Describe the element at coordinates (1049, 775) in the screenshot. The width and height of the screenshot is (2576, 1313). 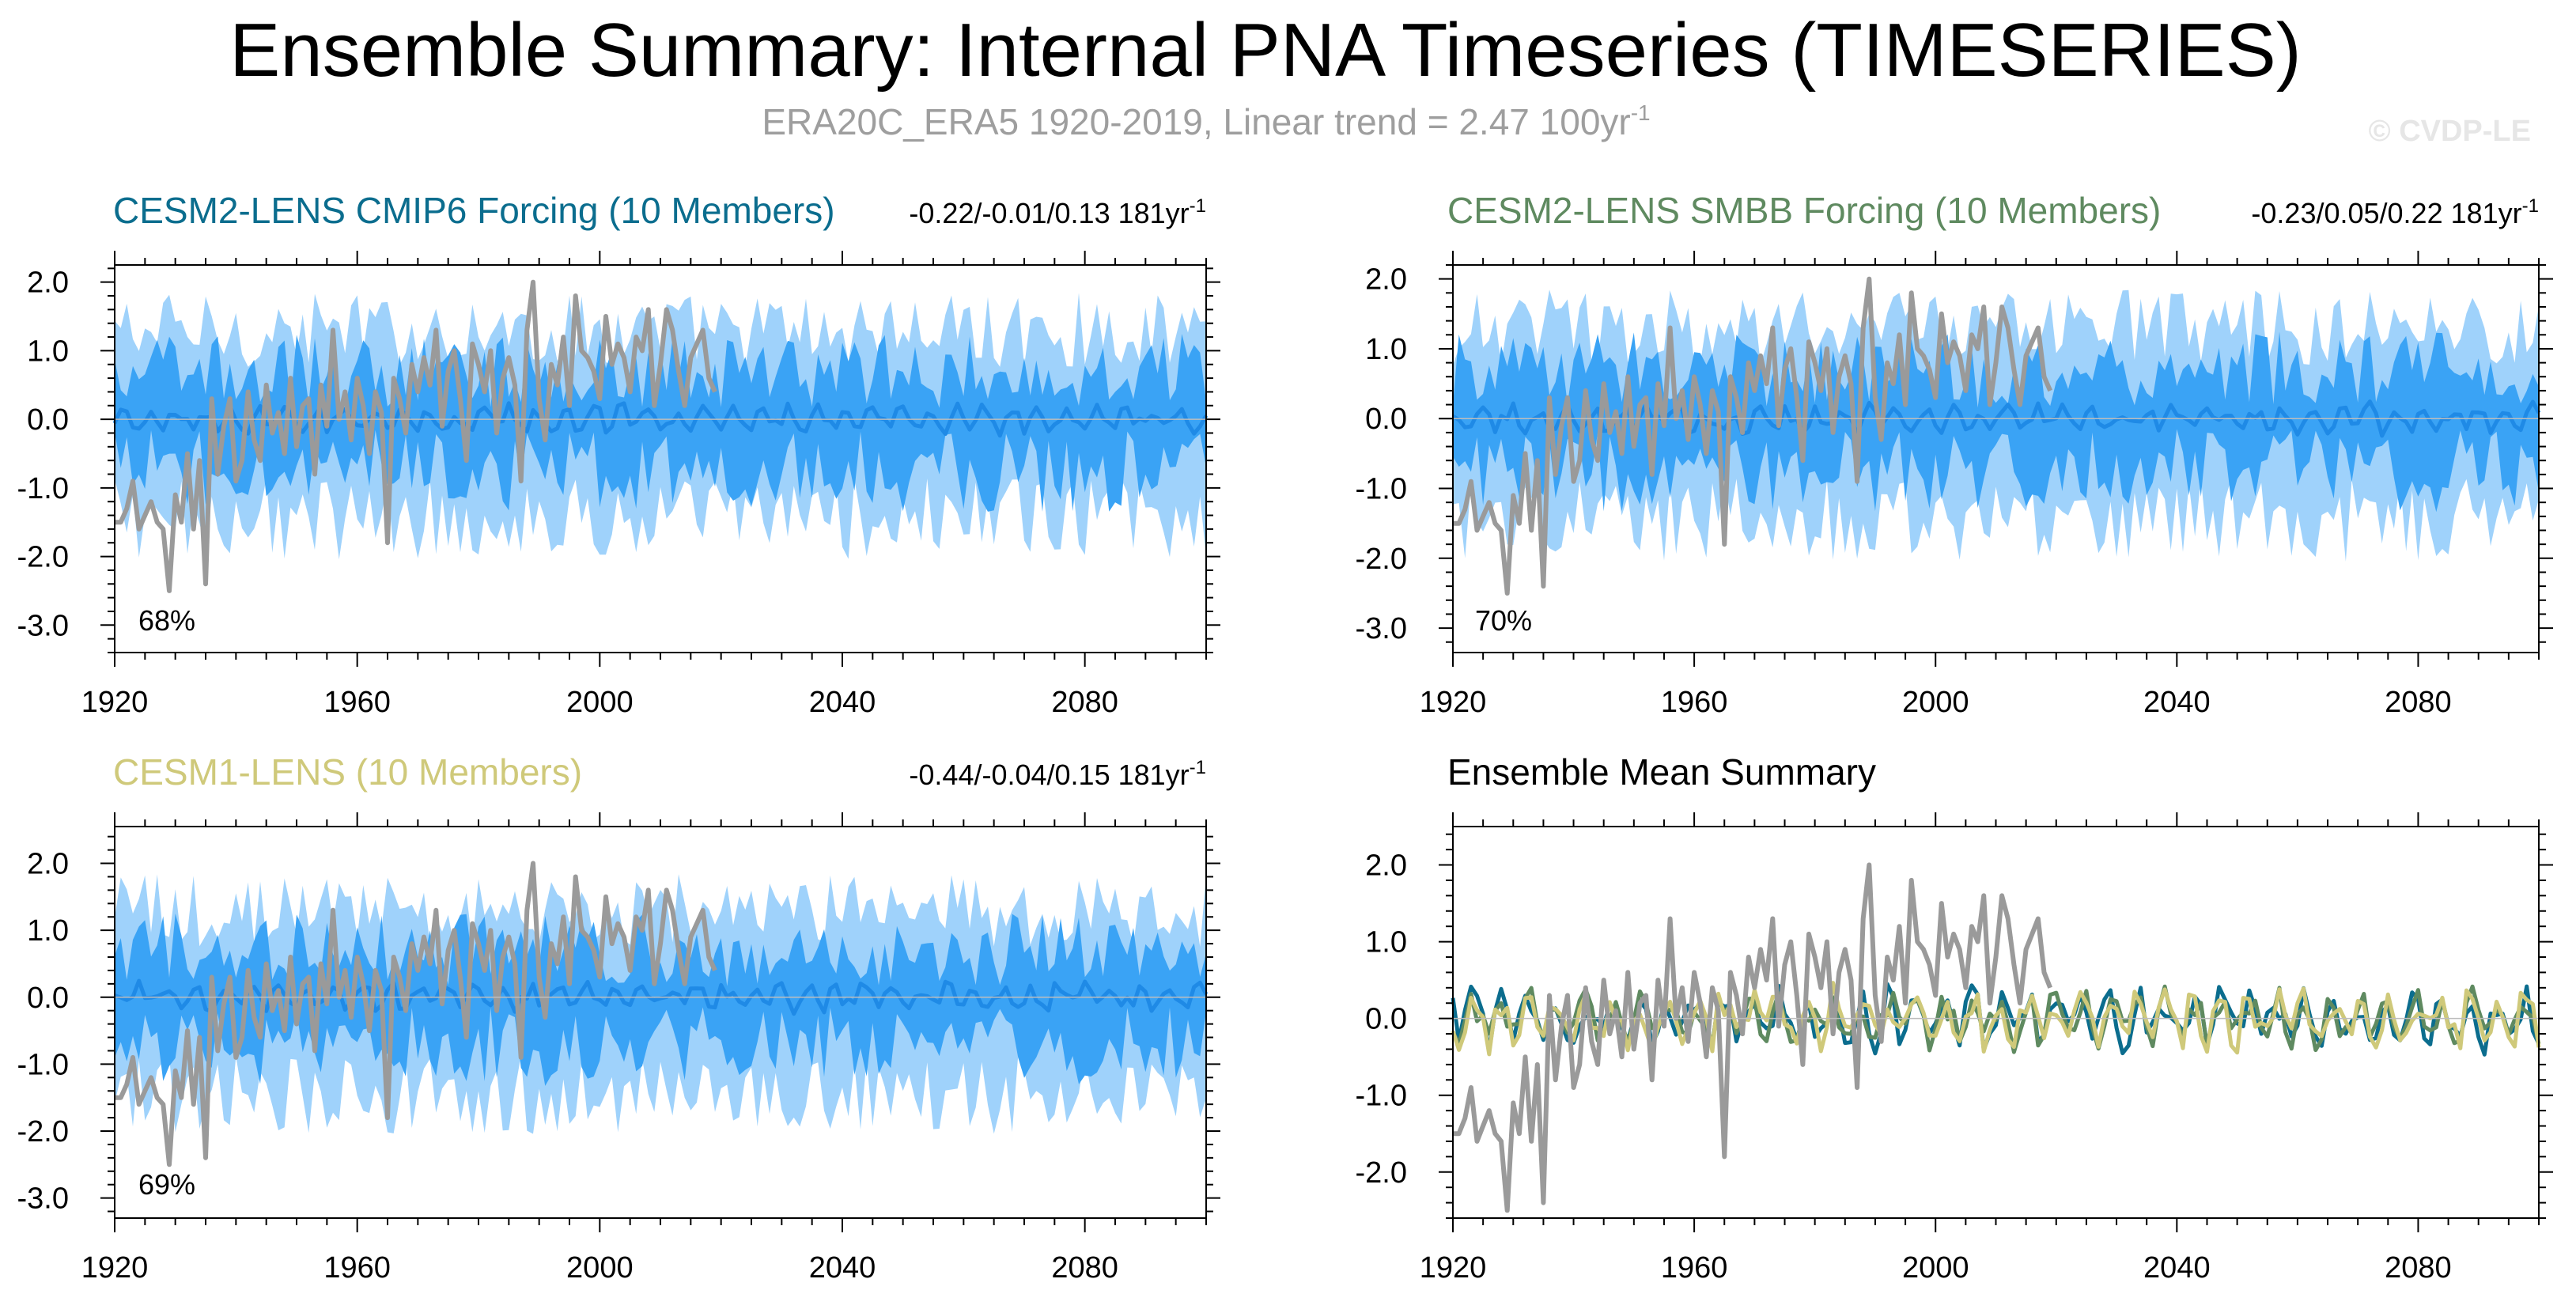
I see `panel-stats-text: -0.44/-0.04/0.15 181yr` at that location.